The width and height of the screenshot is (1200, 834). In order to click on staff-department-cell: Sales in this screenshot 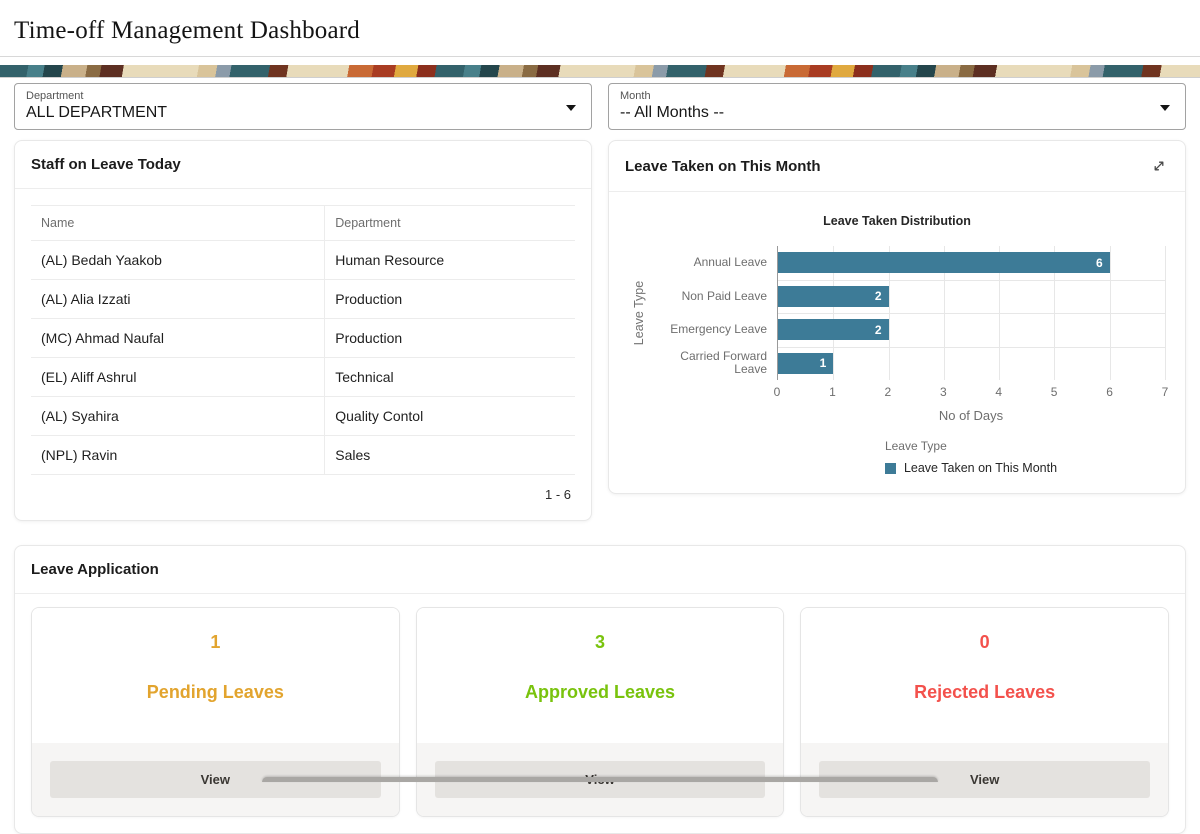, I will do `click(449, 455)`.